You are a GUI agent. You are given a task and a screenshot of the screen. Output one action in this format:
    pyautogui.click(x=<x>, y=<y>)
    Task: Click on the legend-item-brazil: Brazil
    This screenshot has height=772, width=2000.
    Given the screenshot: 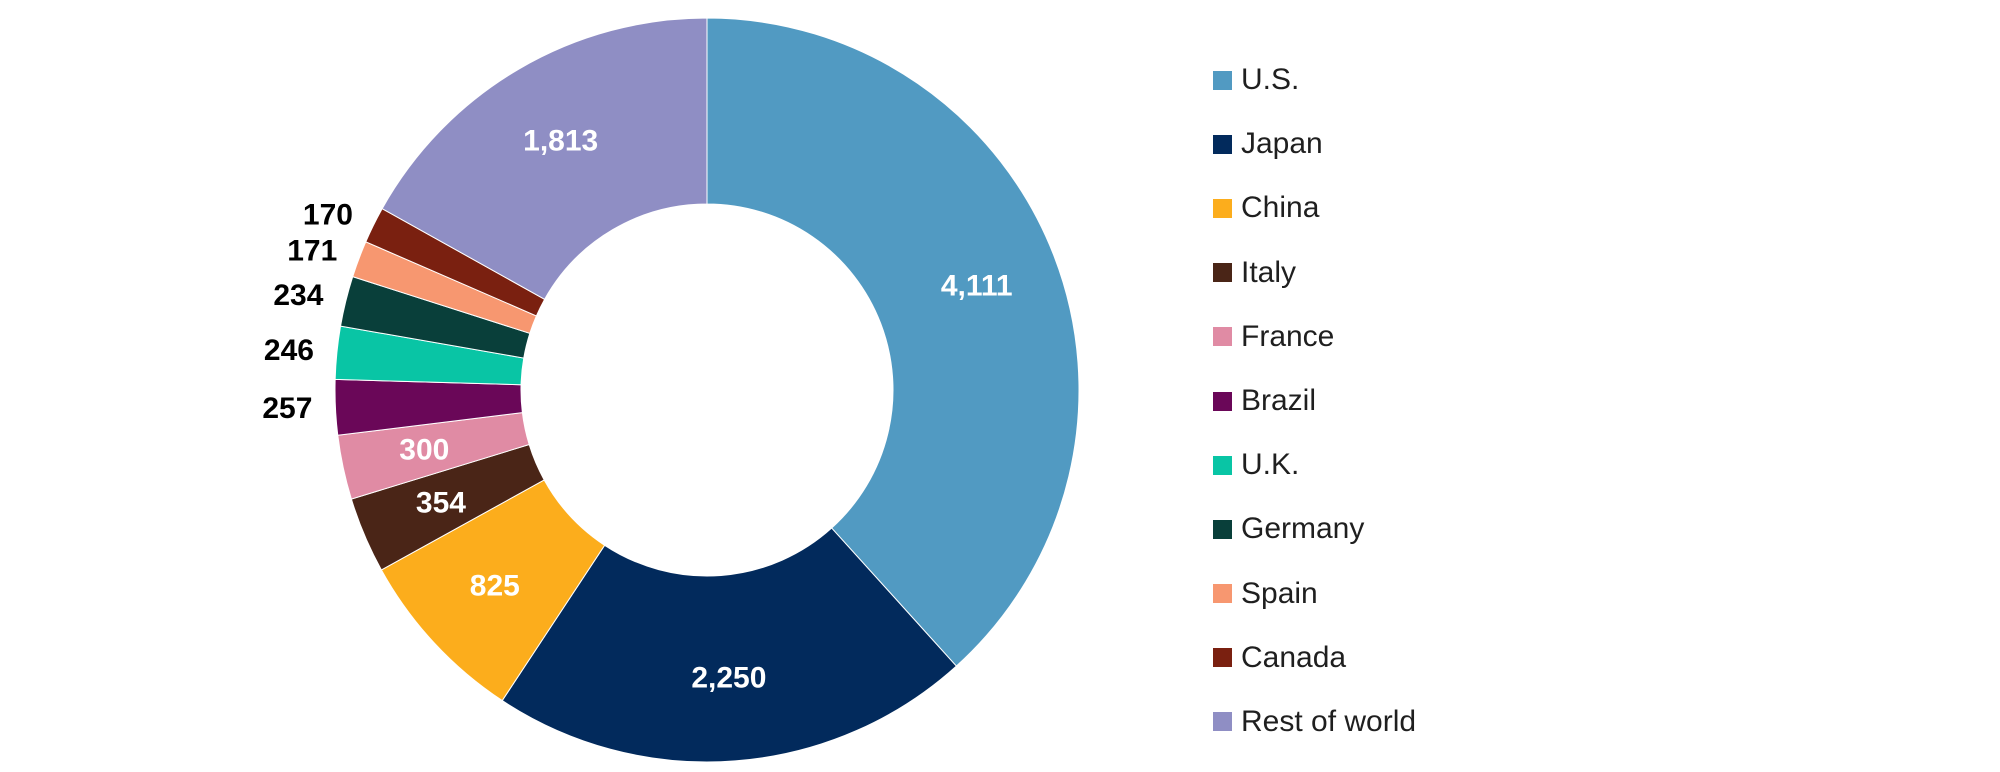 What is the action you would take?
    pyautogui.click(x=1314, y=401)
    